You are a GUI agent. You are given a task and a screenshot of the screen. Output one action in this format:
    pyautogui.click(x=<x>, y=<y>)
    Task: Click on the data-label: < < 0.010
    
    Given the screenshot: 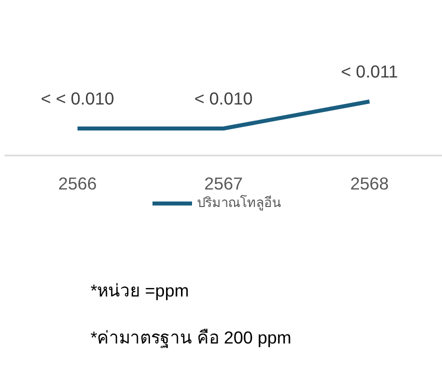 What is the action you would take?
    pyautogui.click(x=77, y=98)
    